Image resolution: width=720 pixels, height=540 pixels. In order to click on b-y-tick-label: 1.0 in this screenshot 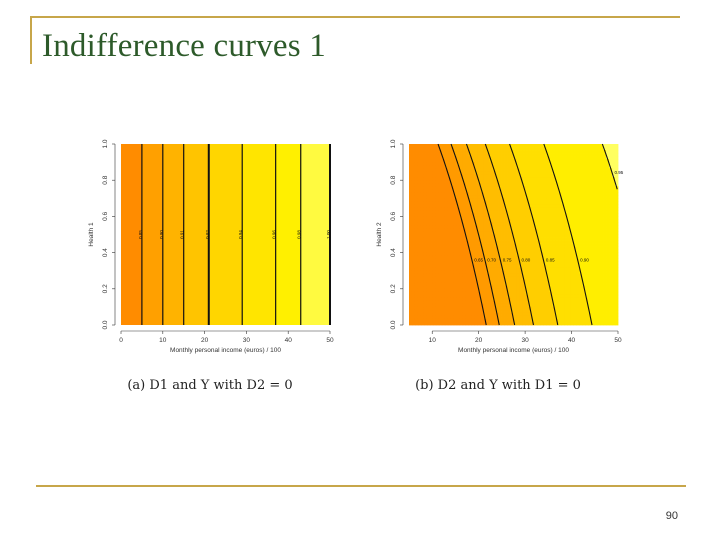, I will do `click(393, 143)`.